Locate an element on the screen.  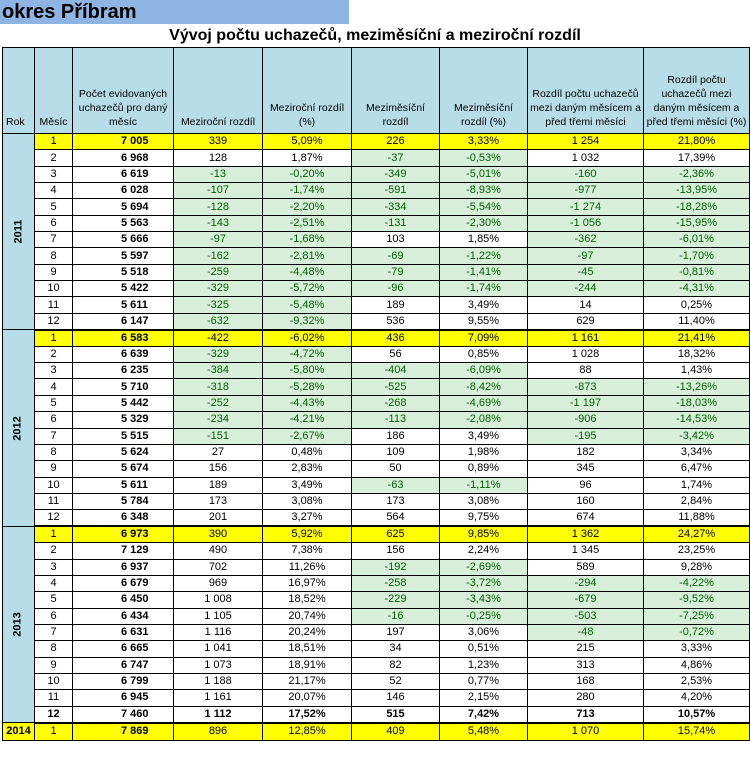
q3-pct-cell: -15,95% is located at coordinates (696, 223).